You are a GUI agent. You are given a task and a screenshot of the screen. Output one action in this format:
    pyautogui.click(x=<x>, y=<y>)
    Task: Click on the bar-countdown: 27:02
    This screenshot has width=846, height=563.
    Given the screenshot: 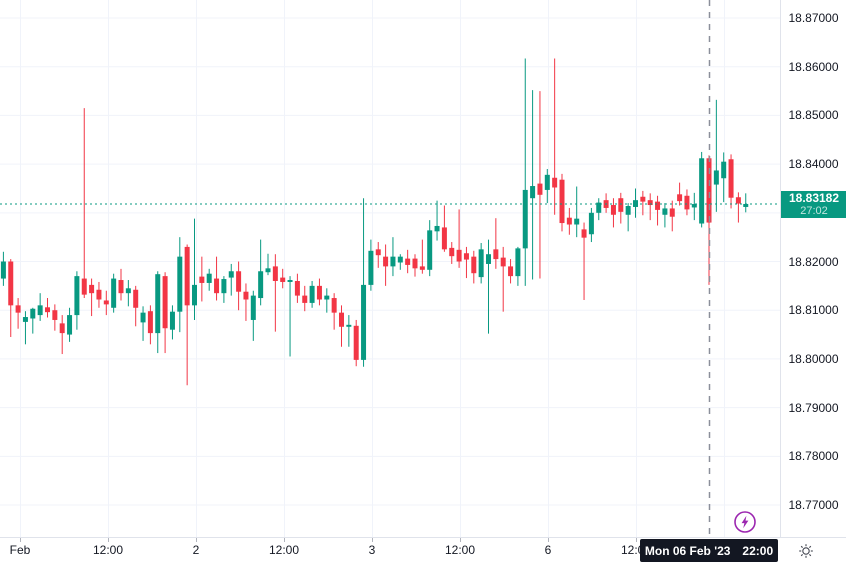 What is the action you would take?
    pyautogui.click(x=814, y=210)
    